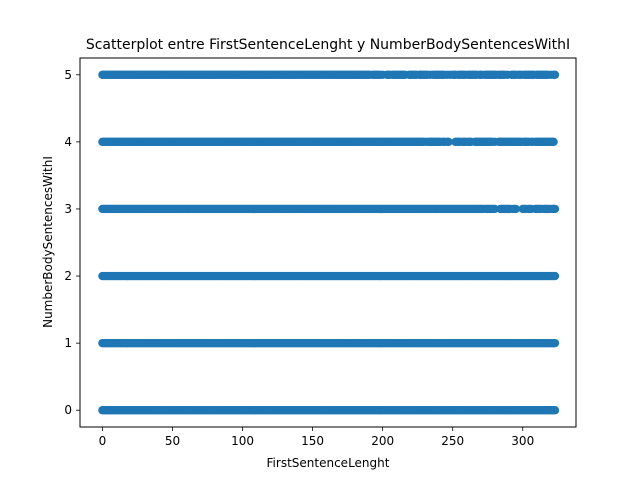  Describe the element at coordinates (312, 441) in the screenshot. I see `x-tick-label: 150` at that location.